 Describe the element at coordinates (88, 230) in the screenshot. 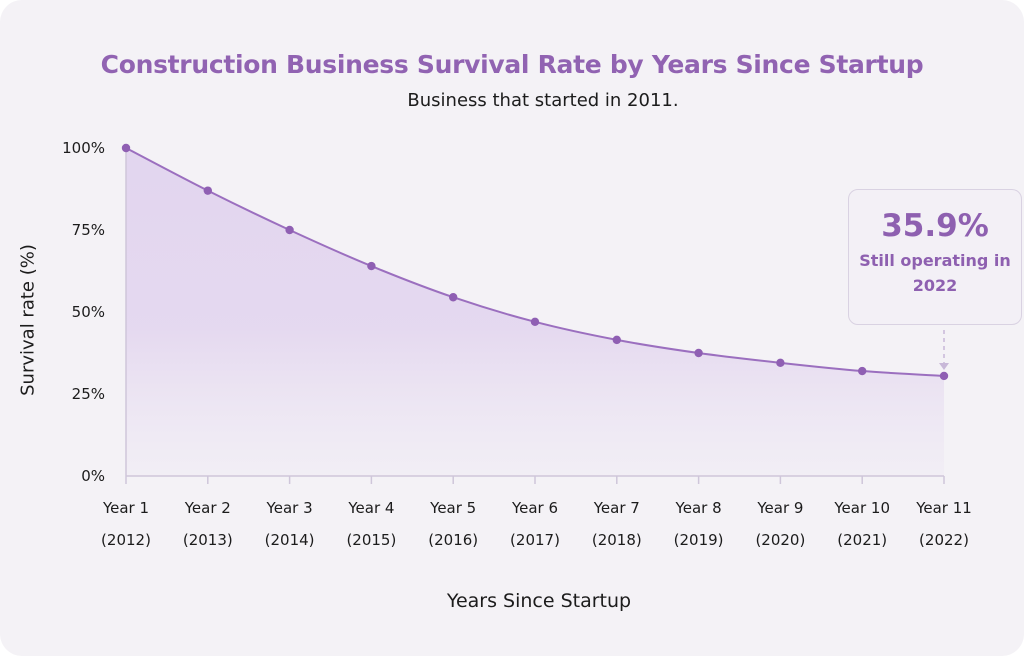

I see `y-tick-label: 75%` at that location.